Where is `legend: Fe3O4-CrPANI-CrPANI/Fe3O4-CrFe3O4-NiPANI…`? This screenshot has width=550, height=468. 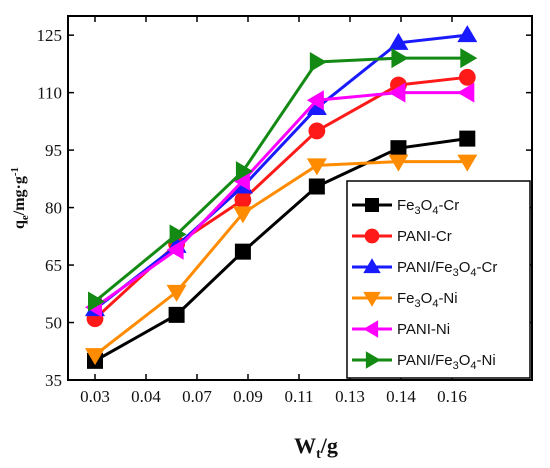
legend: Fe3O4-CrPANI-CrPANI/Fe3O4-CrFe3O4-NiPANI… is located at coordinates (438, 279).